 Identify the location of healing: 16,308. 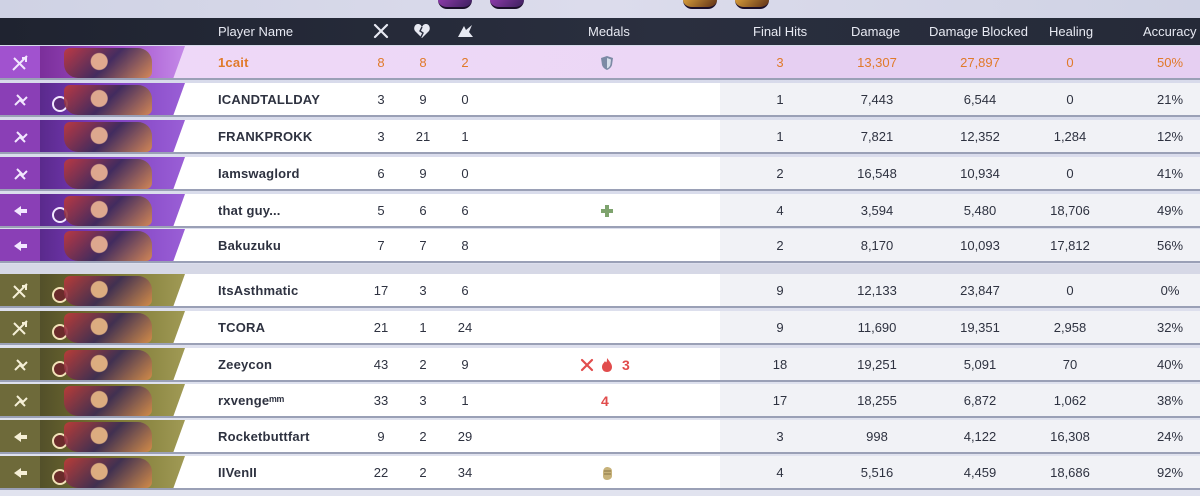
(1070, 436).